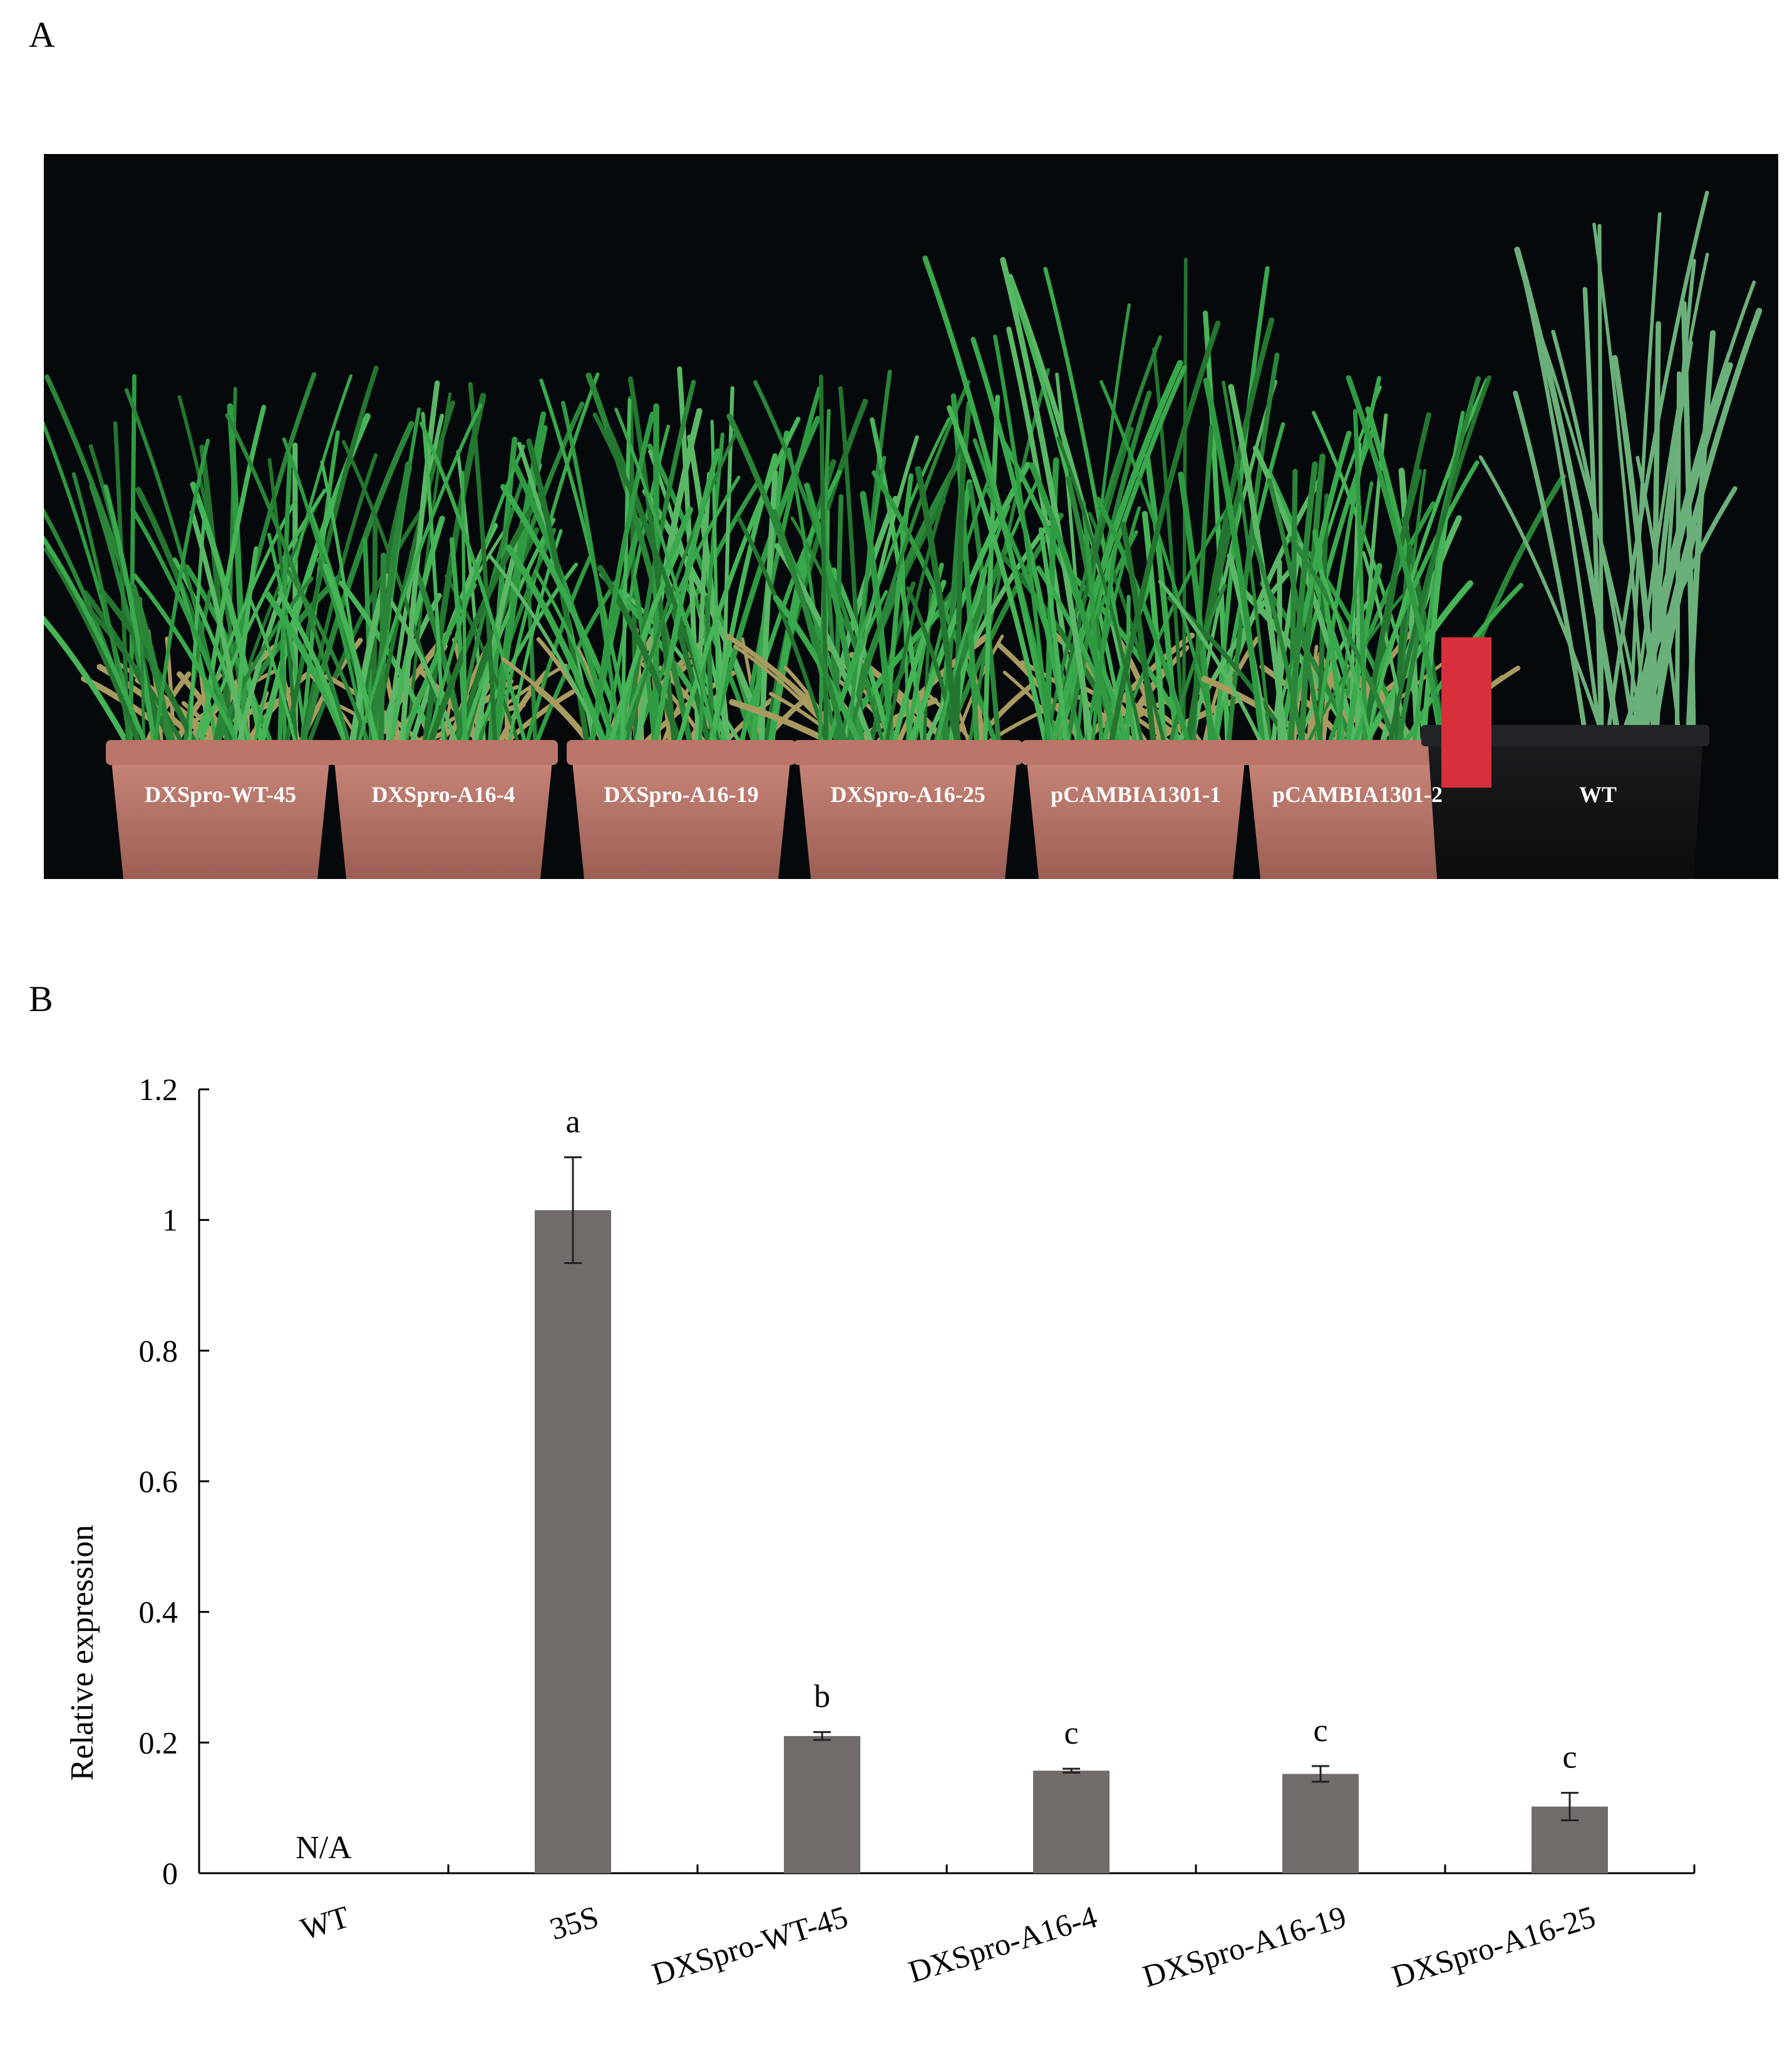 The width and height of the screenshot is (1792, 2051). I want to click on red-plant-tag, so click(1466, 712).